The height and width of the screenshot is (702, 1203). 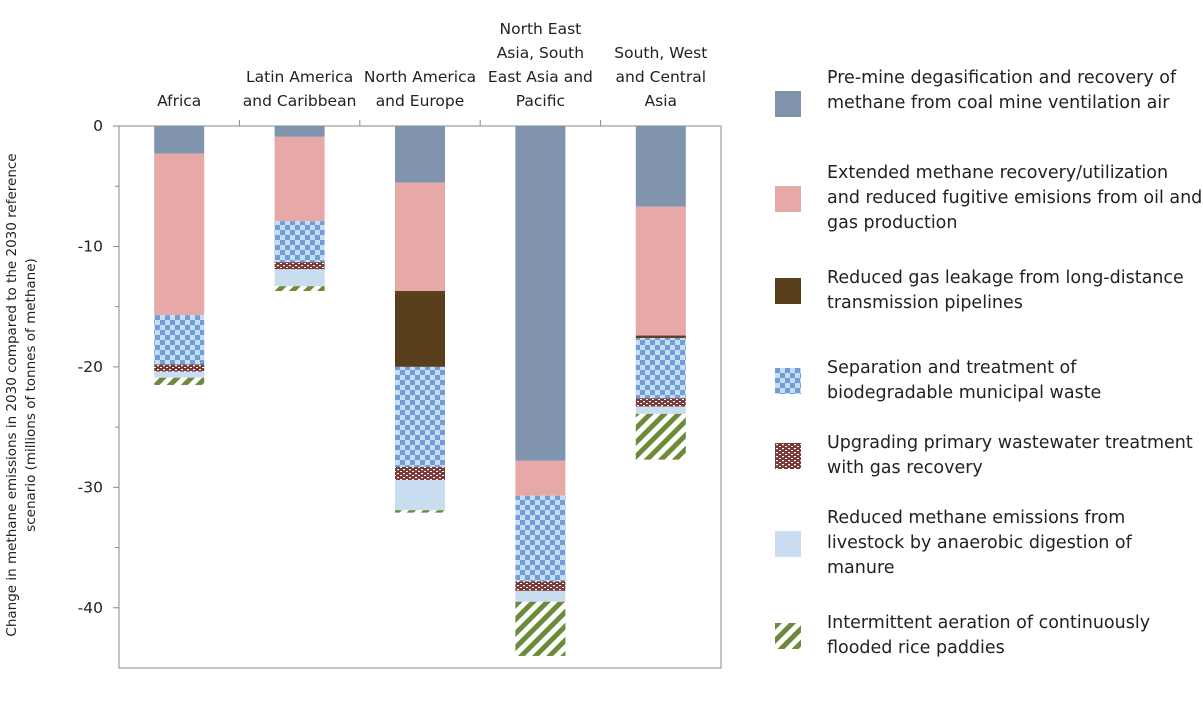 I want to click on x-tick-label: Africa, so click(x=179, y=101).